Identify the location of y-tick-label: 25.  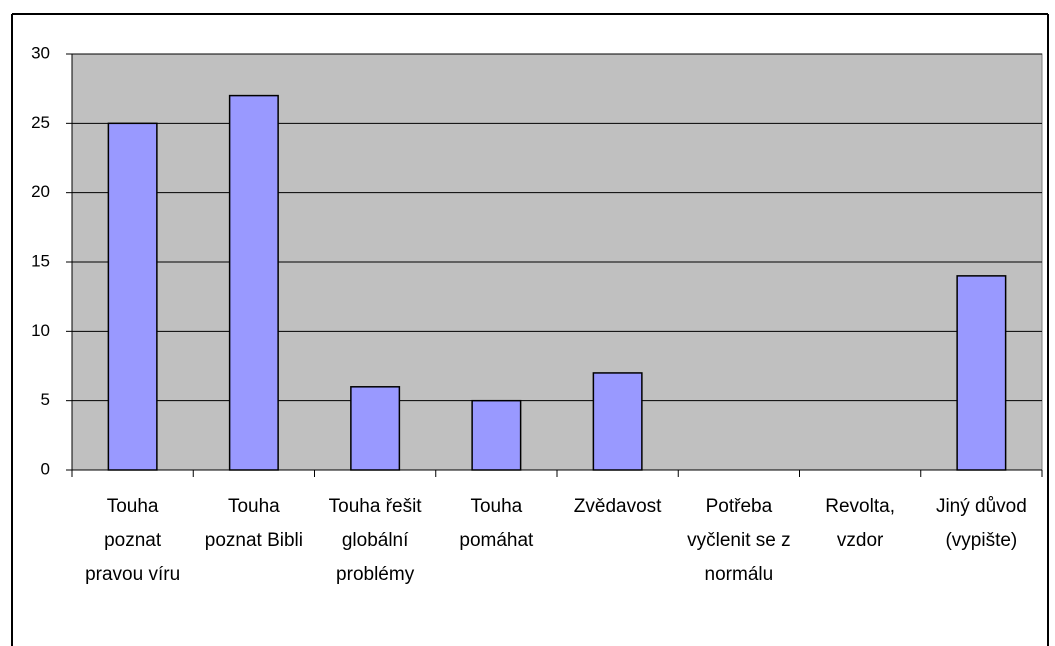
(40, 122).